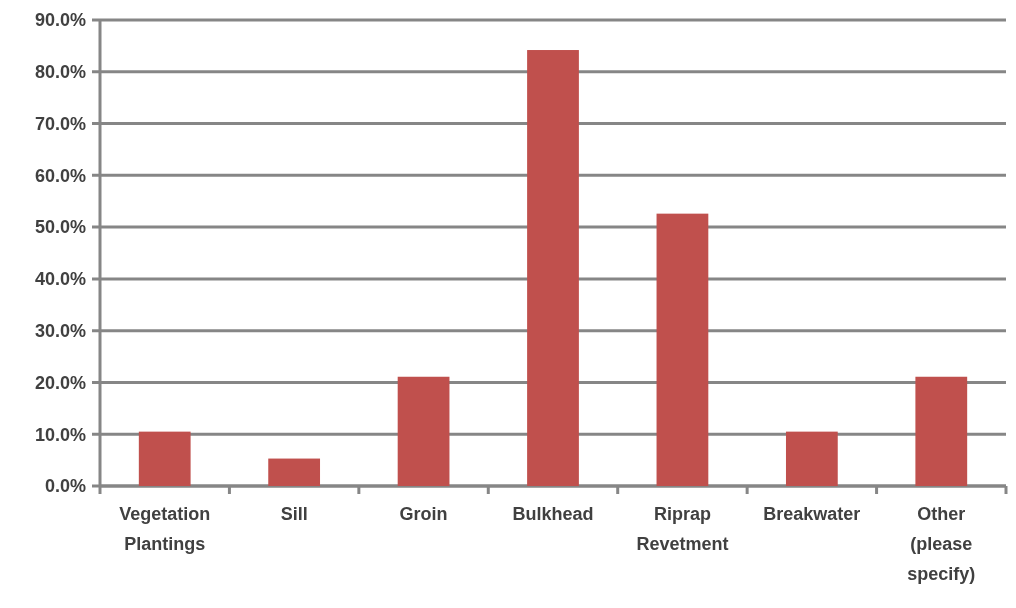 The width and height of the screenshot is (1016, 608). What do you see at coordinates (423, 514) in the screenshot?
I see `x-tick-label: Groin` at bounding box center [423, 514].